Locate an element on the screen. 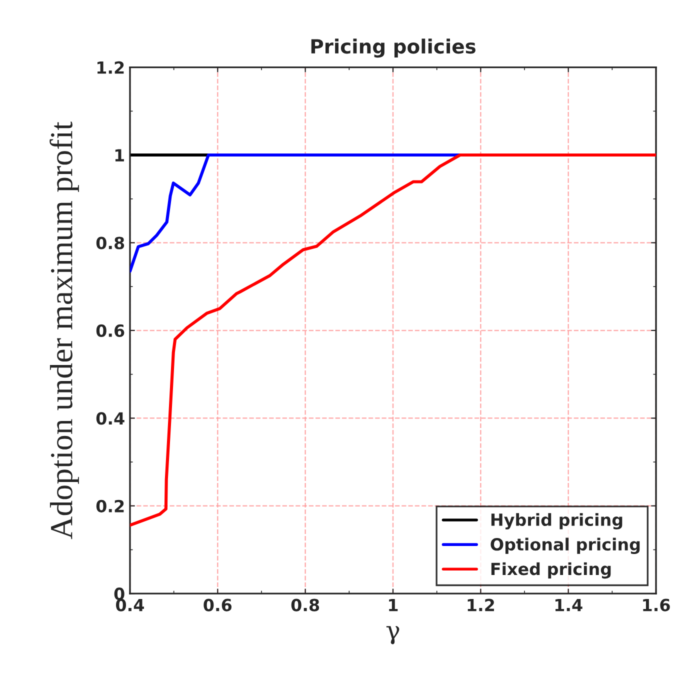  y-tick-label: 0 is located at coordinates (119, 594).